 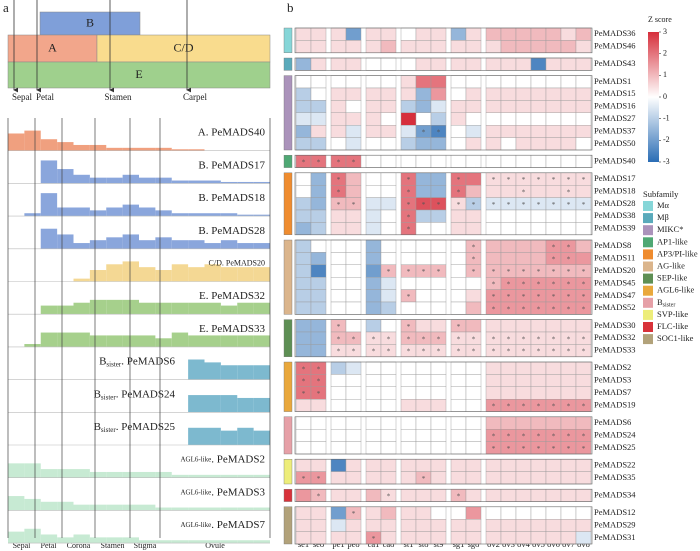 What do you see at coordinates (615, 524) in the screenshot?
I see `row-label: PeMADS29` at bounding box center [615, 524].